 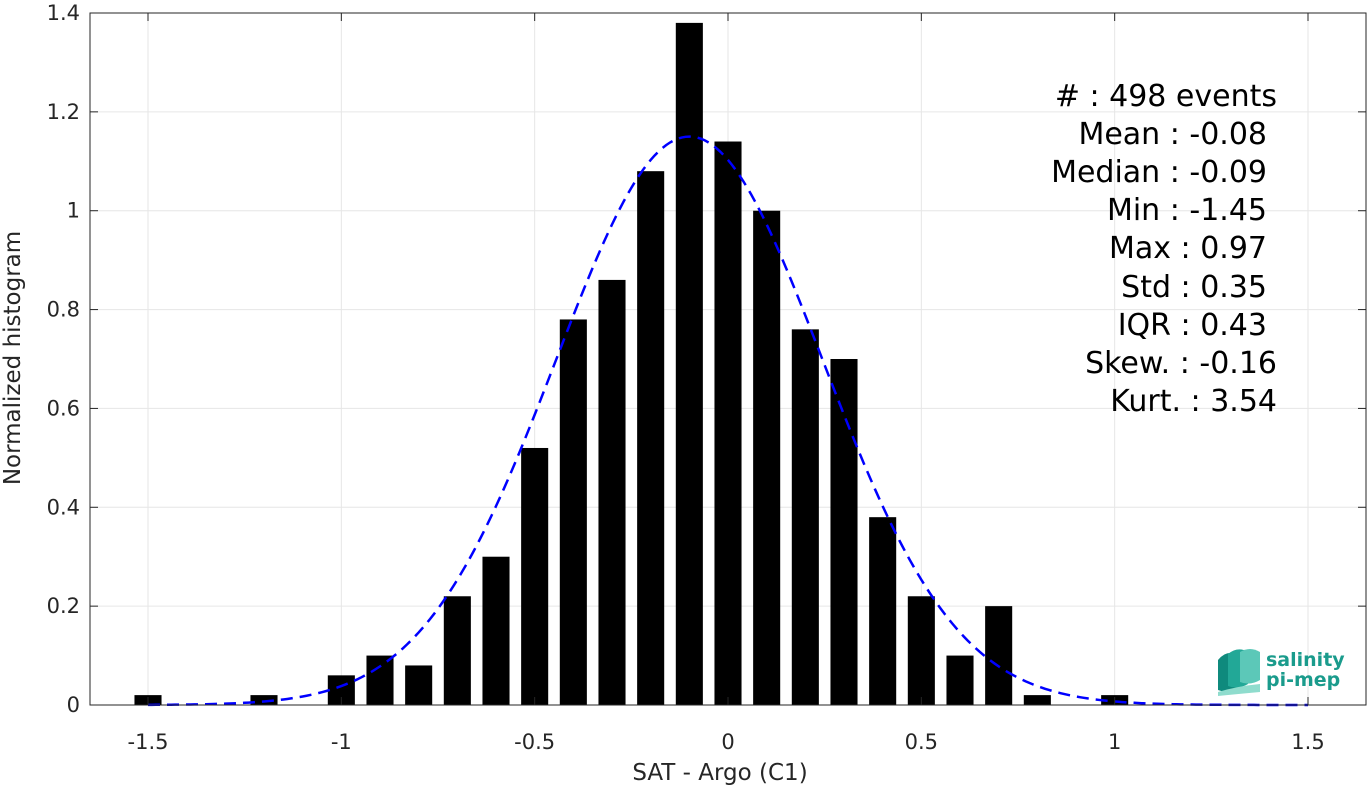 I want to click on x-tick-label: -1.5, so click(x=148, y=742).